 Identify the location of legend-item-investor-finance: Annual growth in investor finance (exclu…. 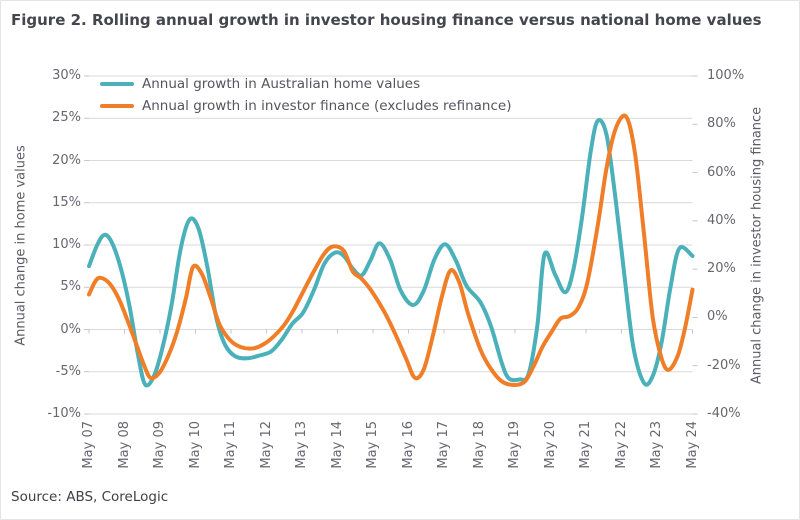
(305, 106).